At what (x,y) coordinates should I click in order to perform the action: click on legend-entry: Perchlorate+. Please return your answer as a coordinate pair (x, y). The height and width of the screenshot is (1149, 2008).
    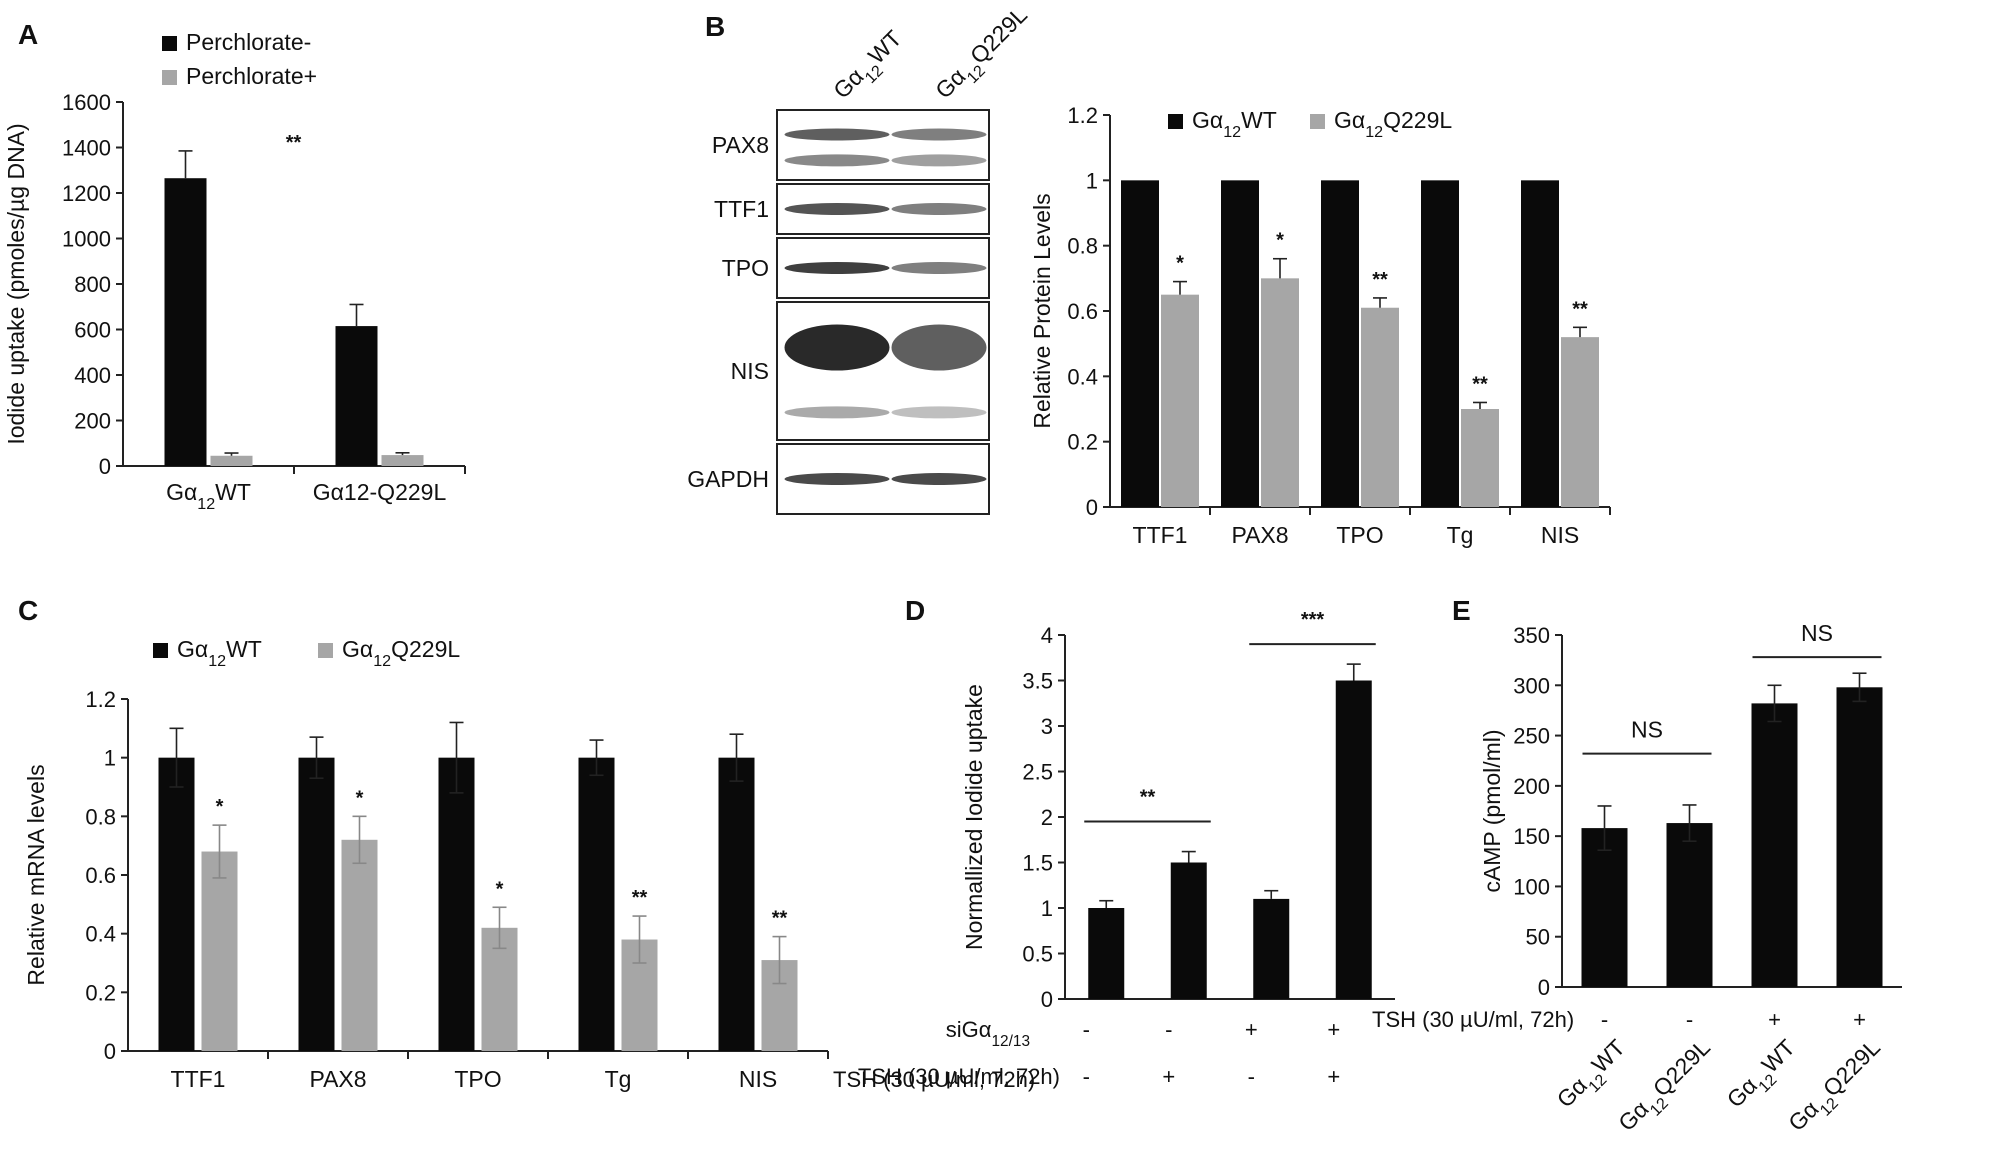
    Looking at the image, I should click on (251, 76).